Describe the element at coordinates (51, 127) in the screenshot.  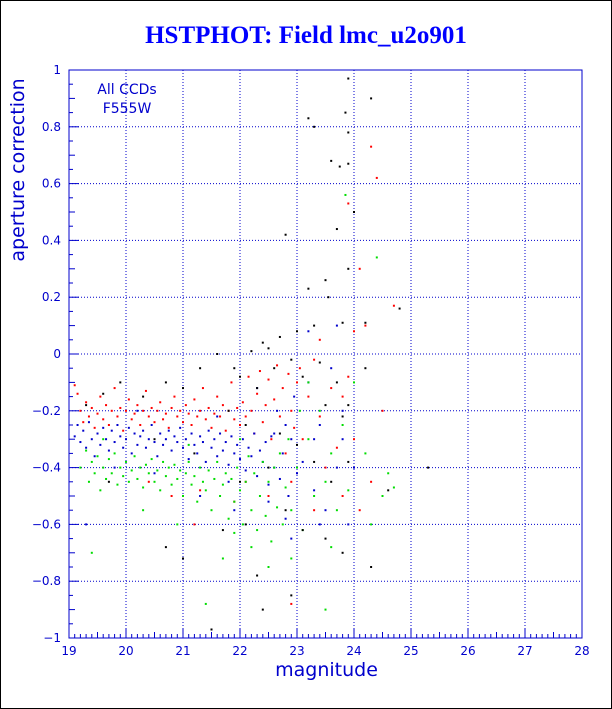
I see `y-tick-label: 0.8` at that location.